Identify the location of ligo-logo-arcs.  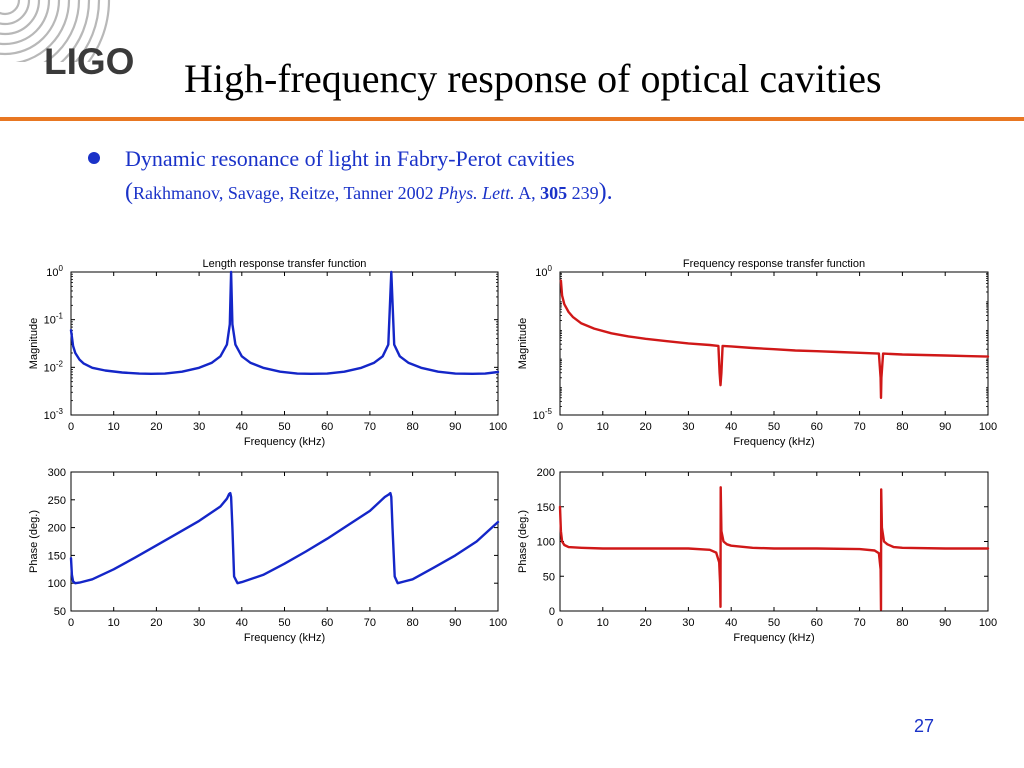
(55, 31).